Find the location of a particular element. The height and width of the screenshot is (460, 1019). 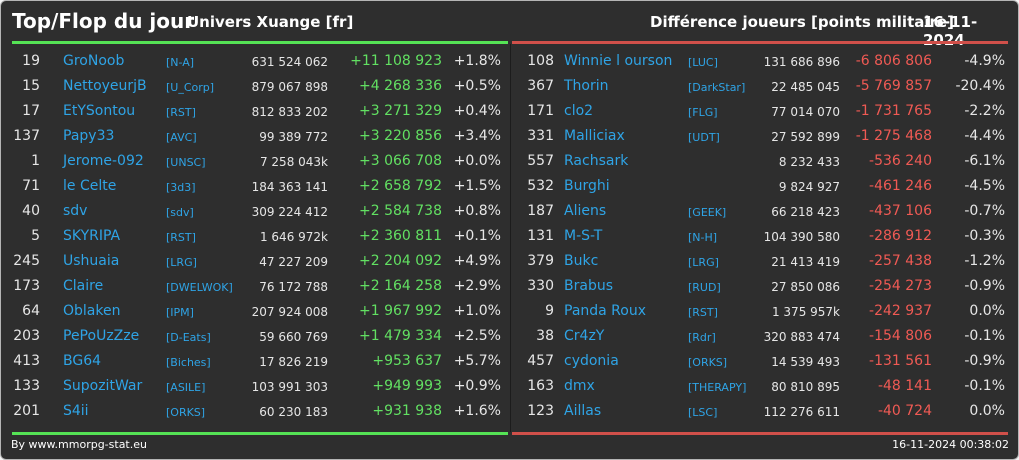

player-name-link: Cr4zY is located at coordinates (584, 336).